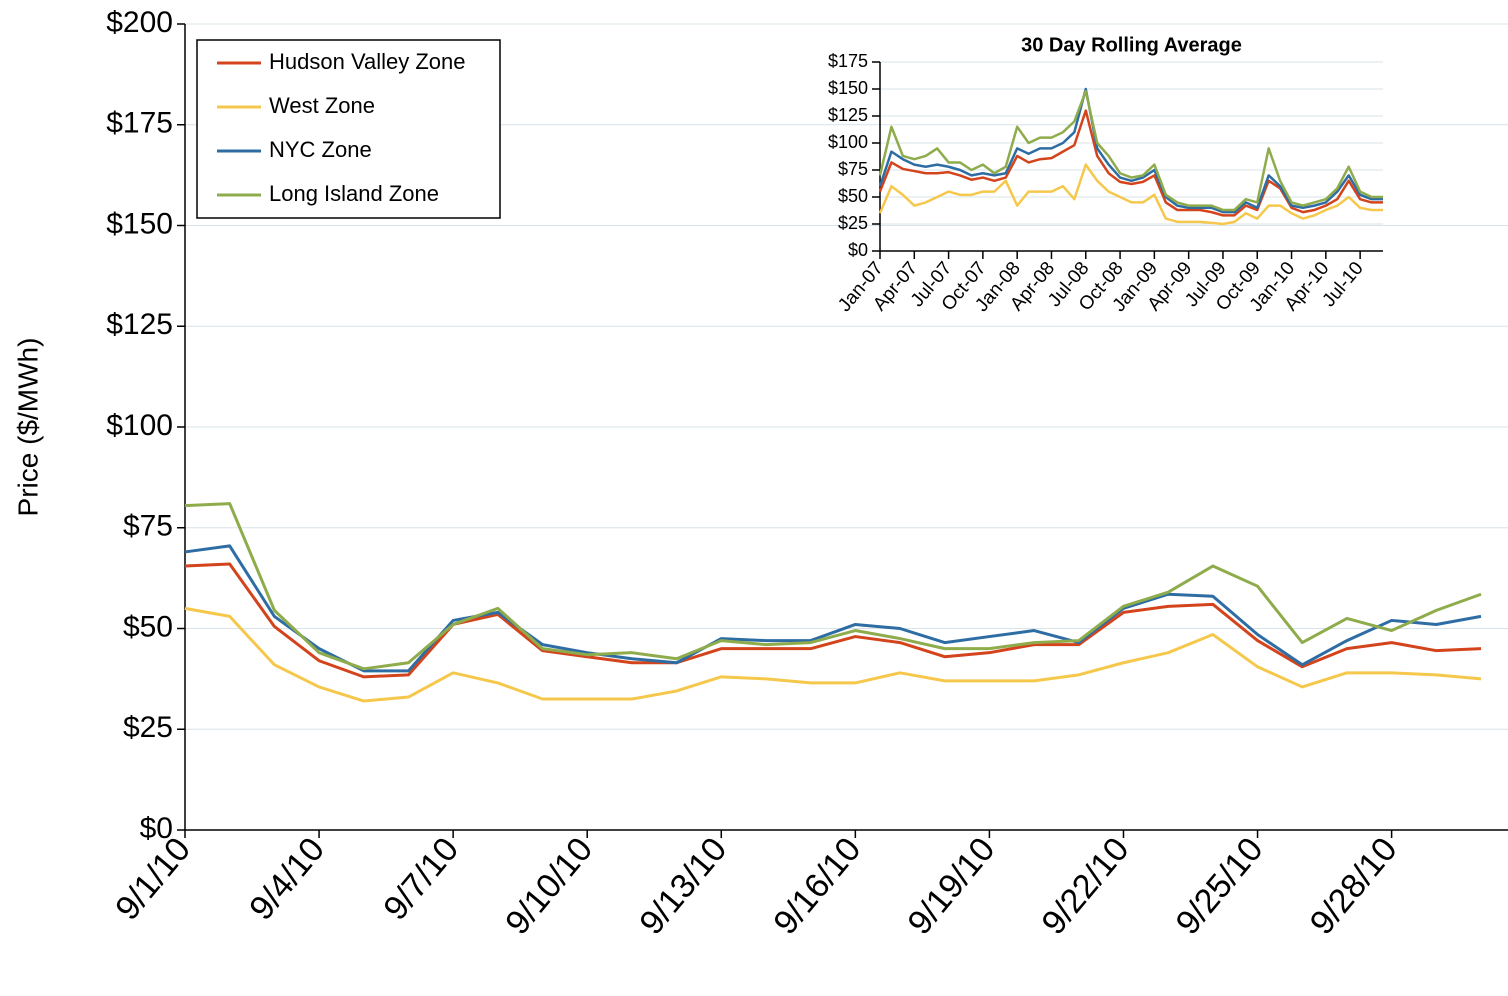 This screenshot has height=996, width=1508. Describe the element at coordinates (1220, 885) in the screenshot. I see `x-tick-label: 9/25/10` at that location.